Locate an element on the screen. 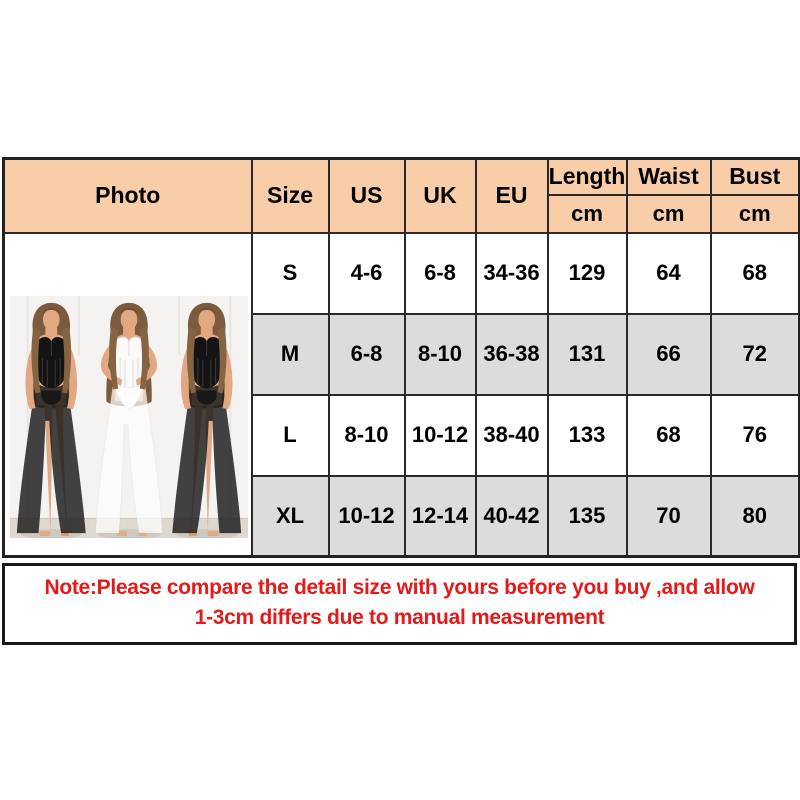 This screenshot has height=800, width=800. waist-cell: 70 is located at coordinates (668, 516).